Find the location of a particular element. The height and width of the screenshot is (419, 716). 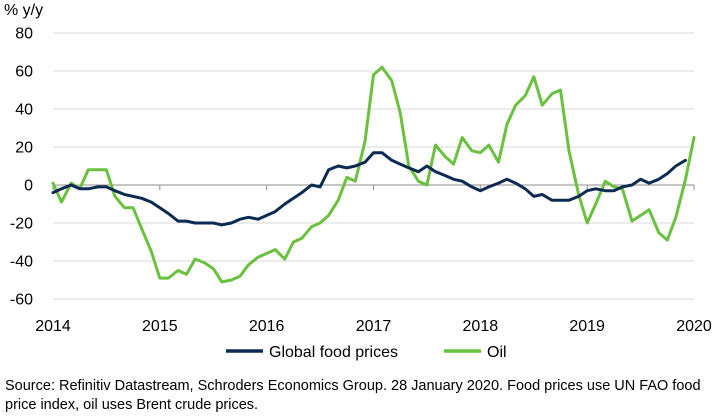

y-tick-label: -20 is located at coordinates (21, 224).